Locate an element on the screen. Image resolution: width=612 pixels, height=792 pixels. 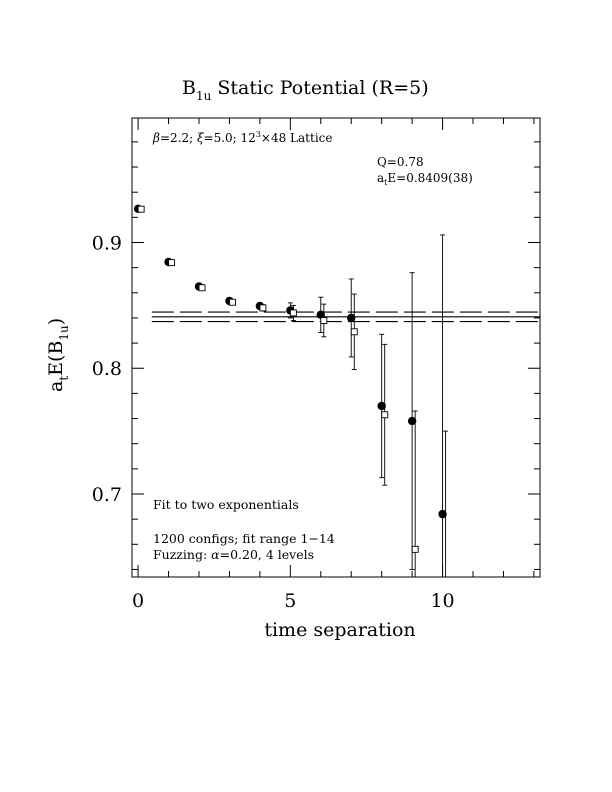
title-rest: Static Potential (R=5) is located at coordinates (319, 88).